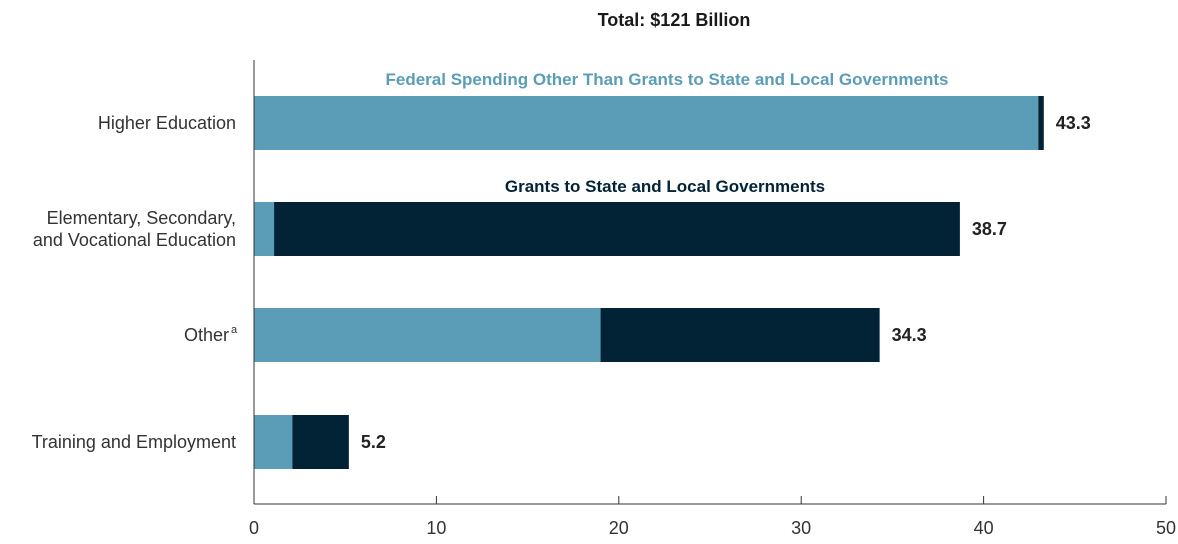 Image resolution: width=1178 pixels, height=544 pixels. I want to click on category-label-3-line-0: Training and Employment, so click(134, 442).